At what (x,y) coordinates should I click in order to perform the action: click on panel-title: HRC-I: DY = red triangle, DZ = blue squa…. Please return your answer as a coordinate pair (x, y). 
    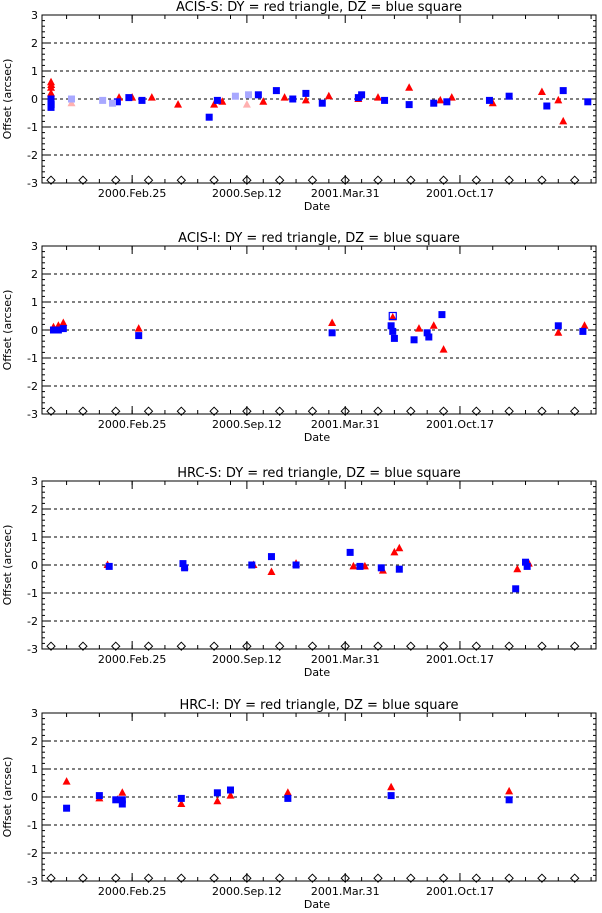
    Looking at the image, I should click on (318, 705).